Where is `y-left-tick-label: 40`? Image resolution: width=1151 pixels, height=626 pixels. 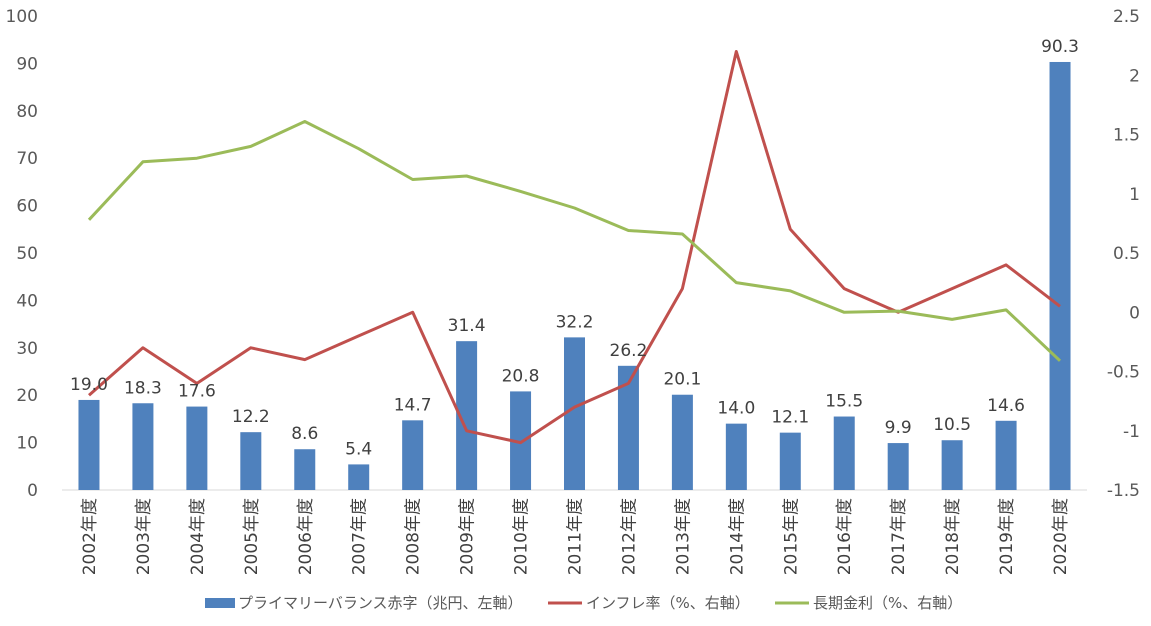
y-left-tick-label: 40 is located at coordinates (27, 301).